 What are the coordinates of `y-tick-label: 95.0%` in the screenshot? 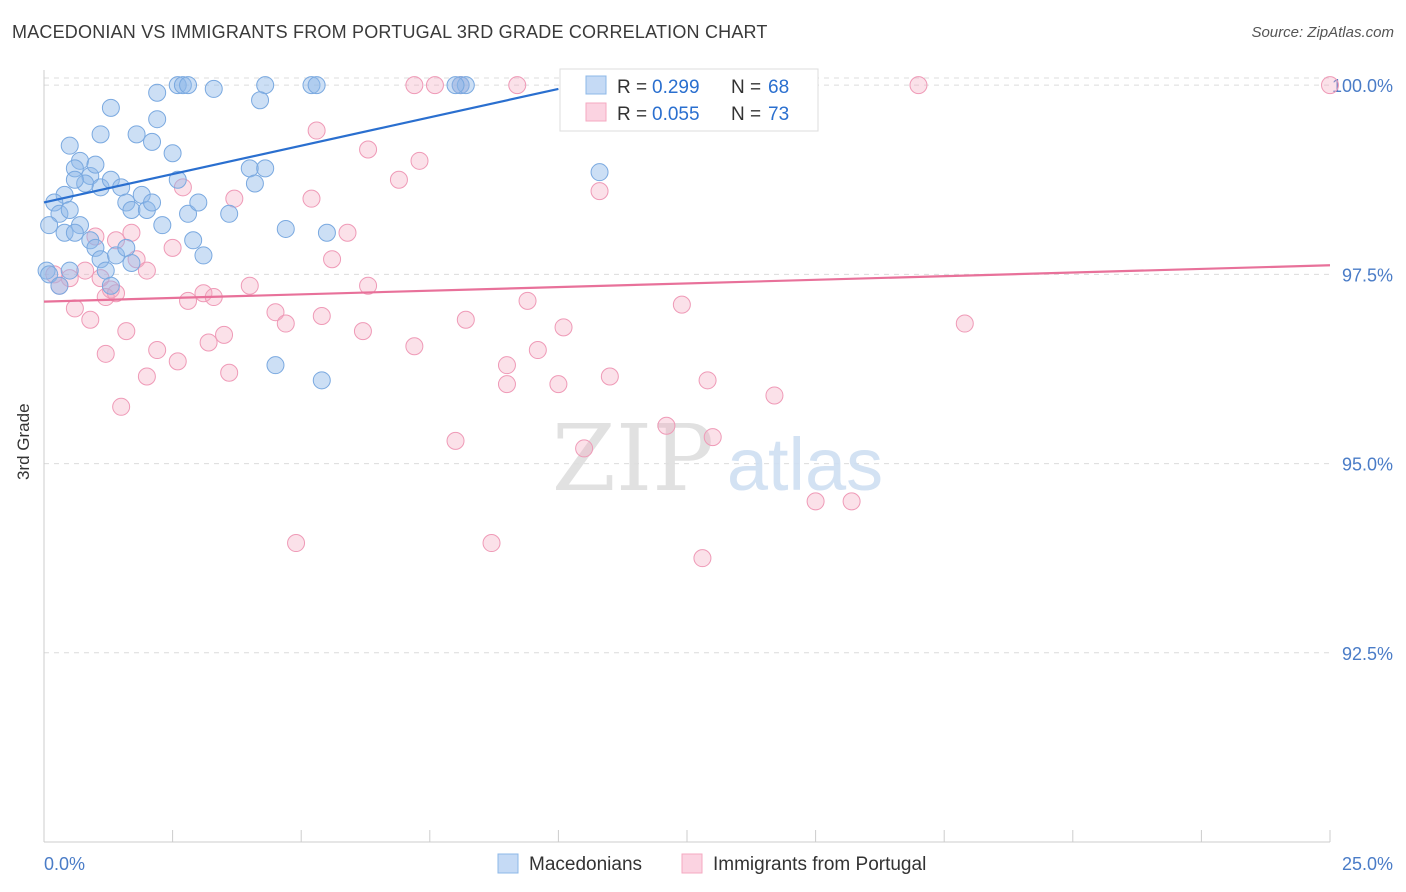 It's located at (1367, 465).